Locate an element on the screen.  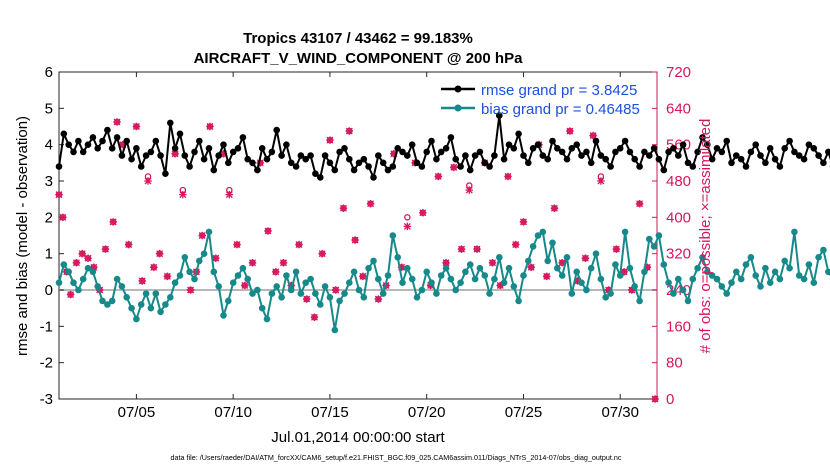
chart-title-line-2: AIRCRAFT_V_WIND_COMPONENT @ 200 hPa is located at coordinates (359, 58).